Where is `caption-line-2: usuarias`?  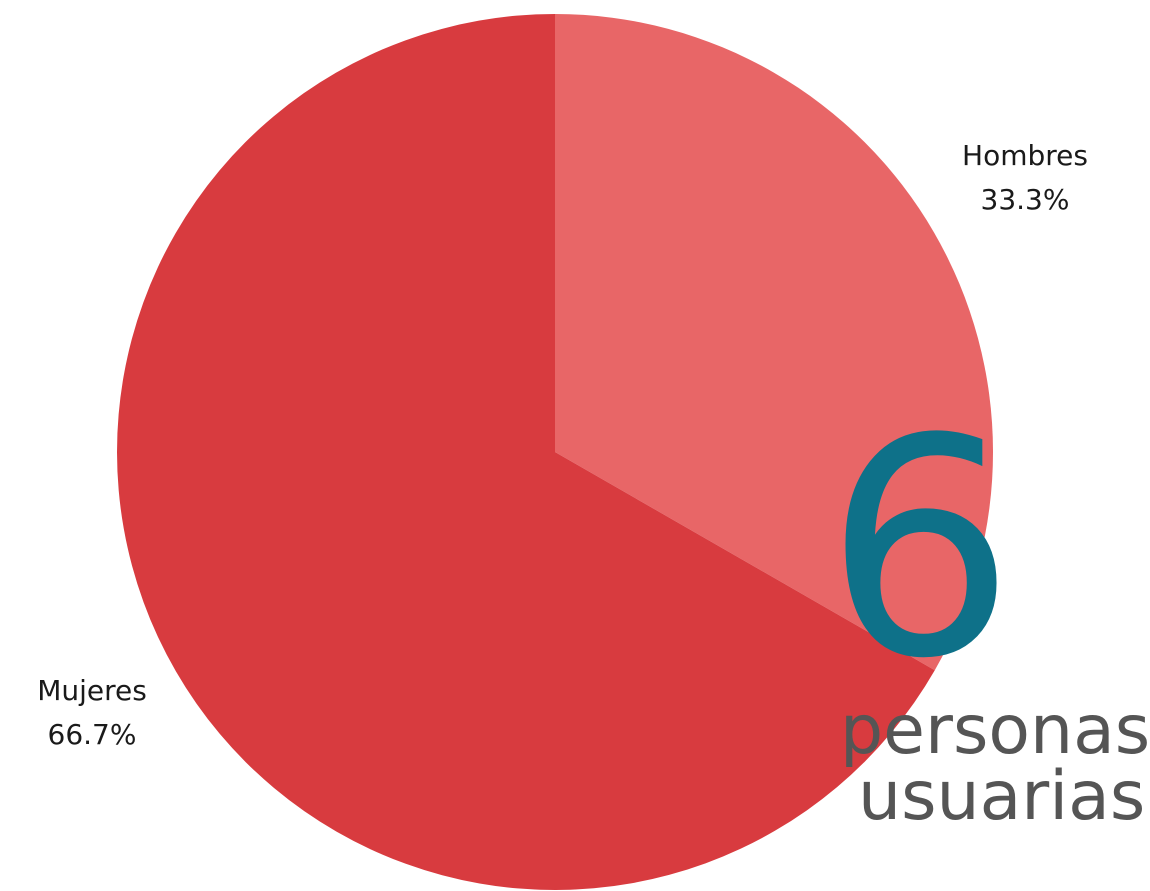 caption-line-2: usuarias is located at coordinates (1002, 796).